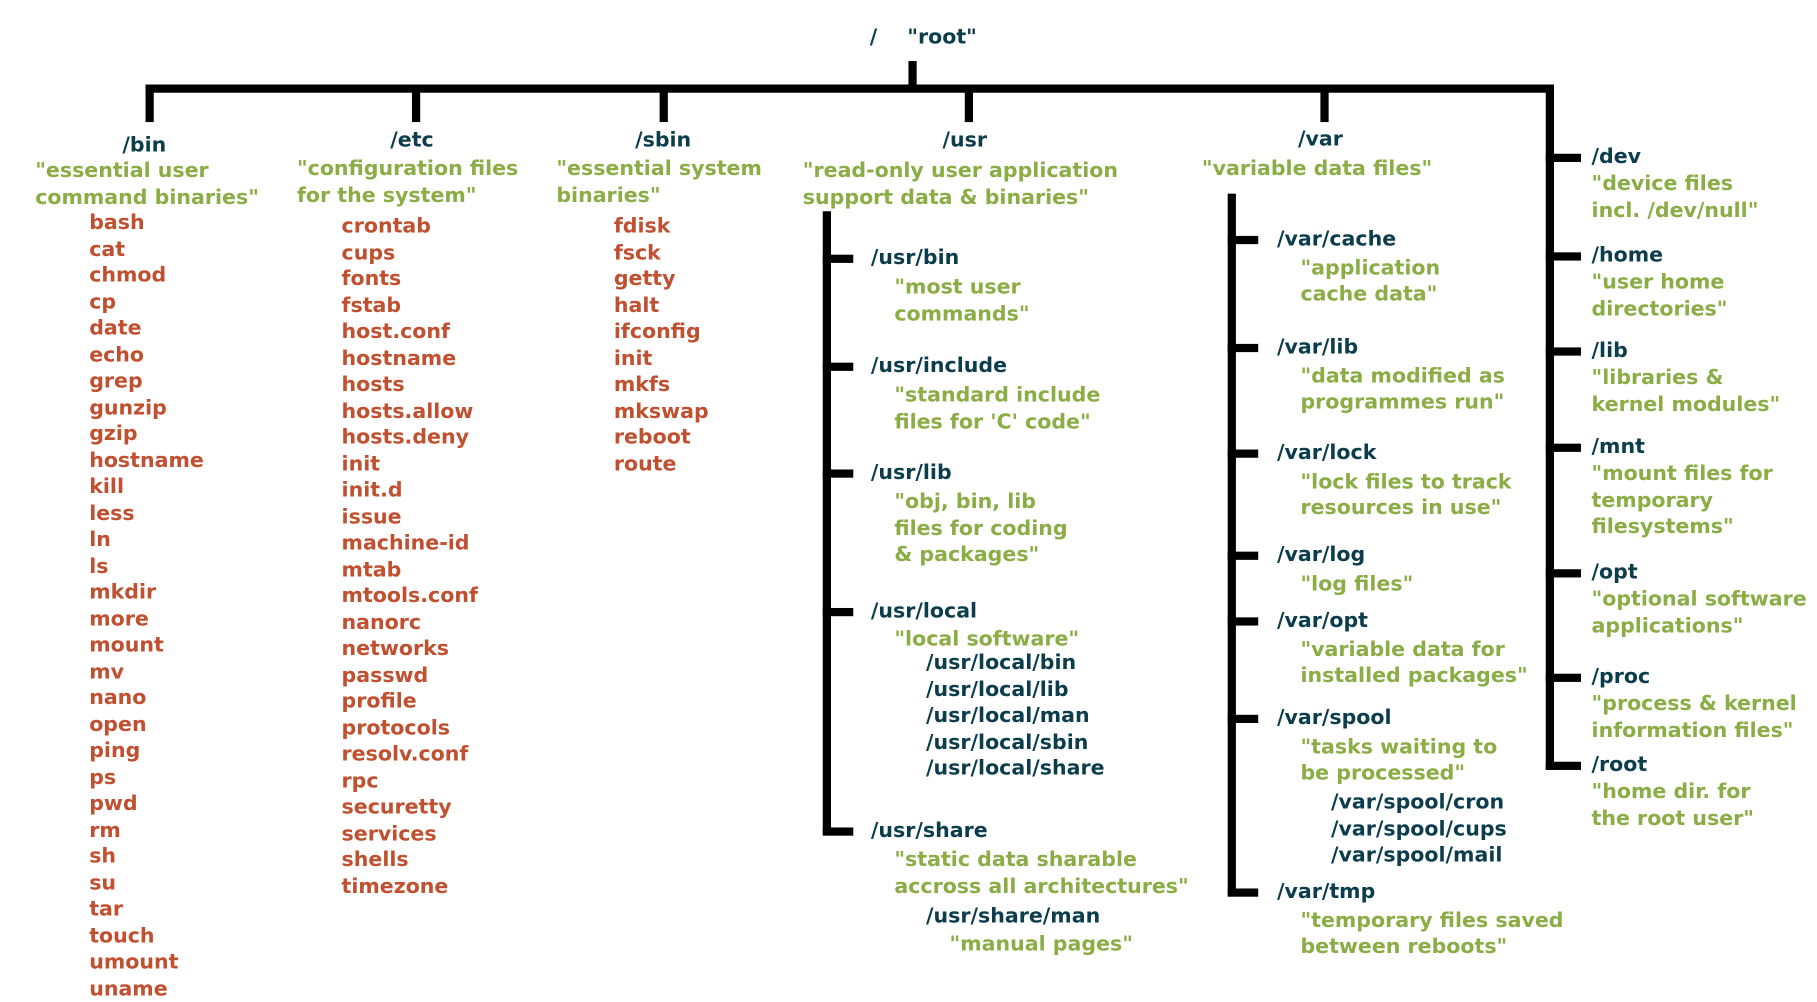 The image size is (1817, 1002). What do you see at coordinates (128, 276) in the screenshot?
I see `file-item: chmod` at bounding box center [128, 276].